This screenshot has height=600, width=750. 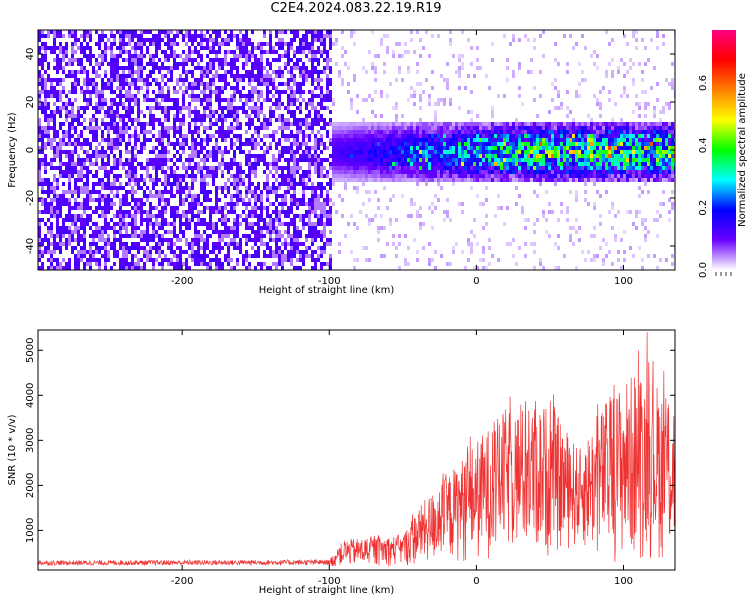 What do you see at coordinates (12, 449) in the screenshot?
I see `snr-ylabel: SNR (10 * v/v)` at bounding box center [12, 449].